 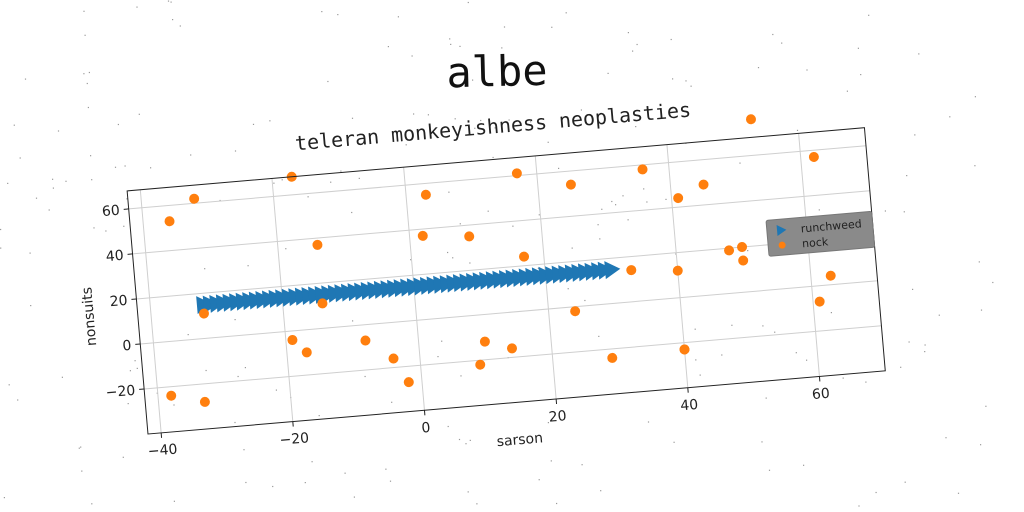 I want to click on figure-title: albe, so click(x=497, y=72).